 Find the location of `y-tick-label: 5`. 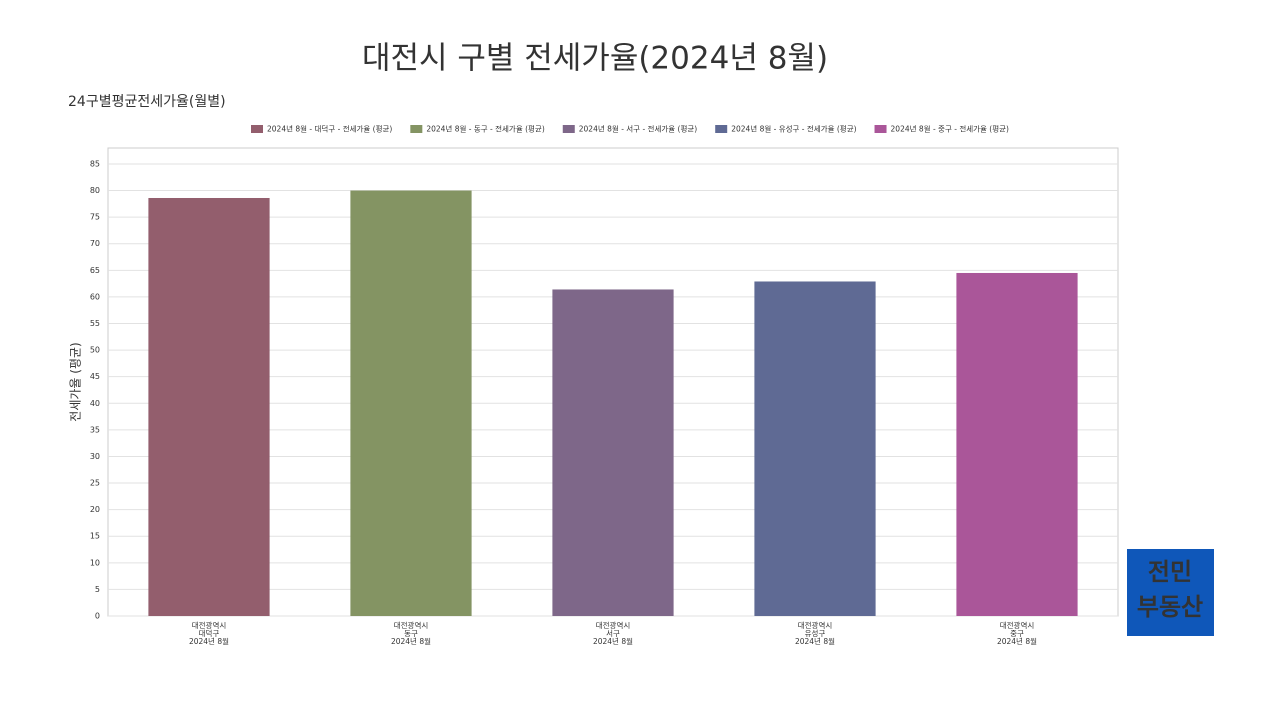

y-tick-label: 5 is located at coordinates (97, 589).